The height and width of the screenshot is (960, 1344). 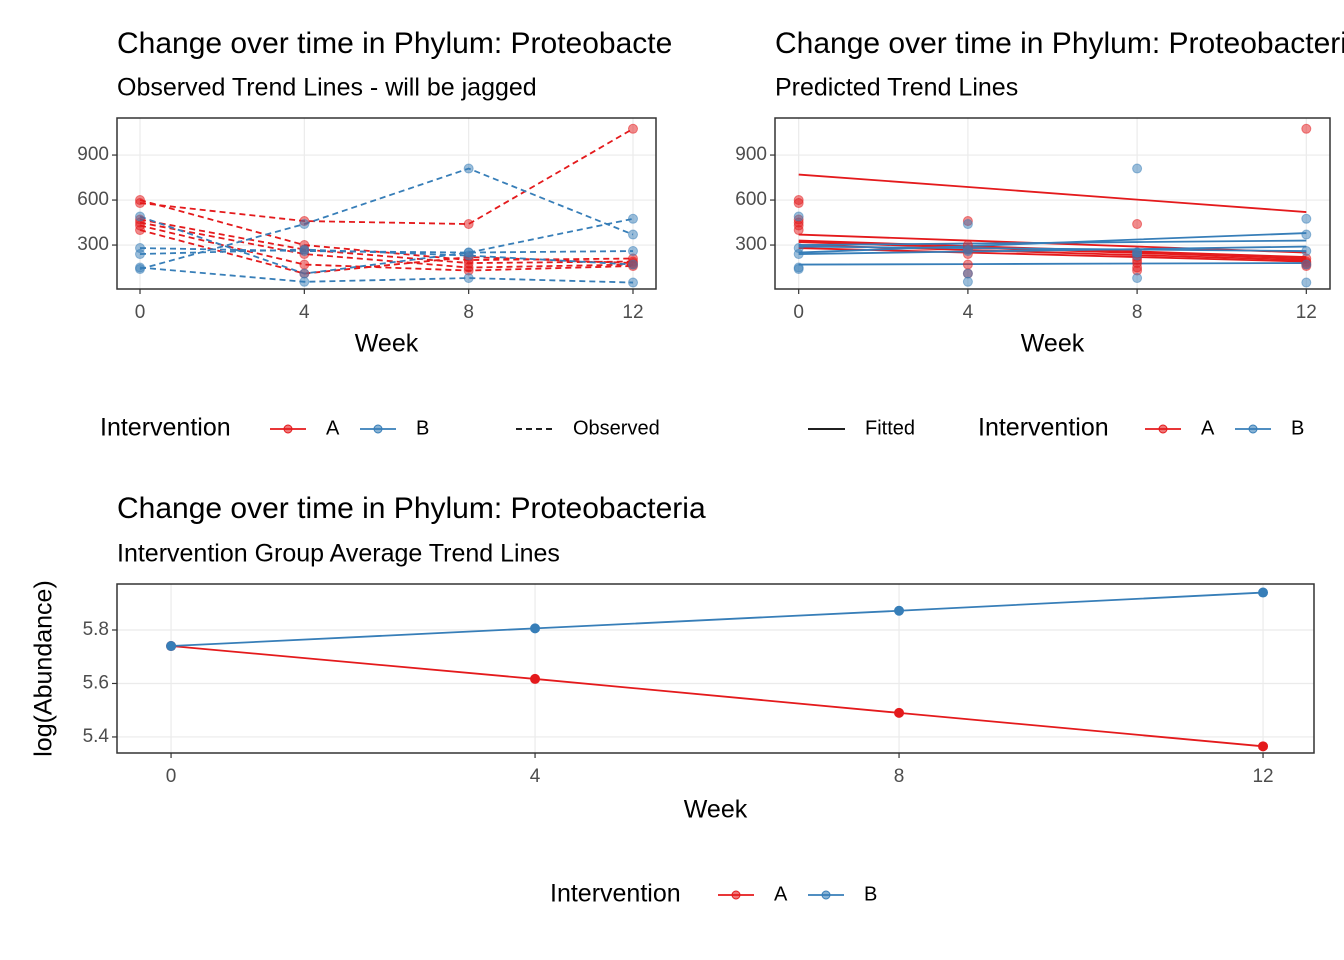 What do you see at coordinates (96, 736) in the screenshot?
I see `y-tick-label: 5.4` at bounding box center [96, 736].